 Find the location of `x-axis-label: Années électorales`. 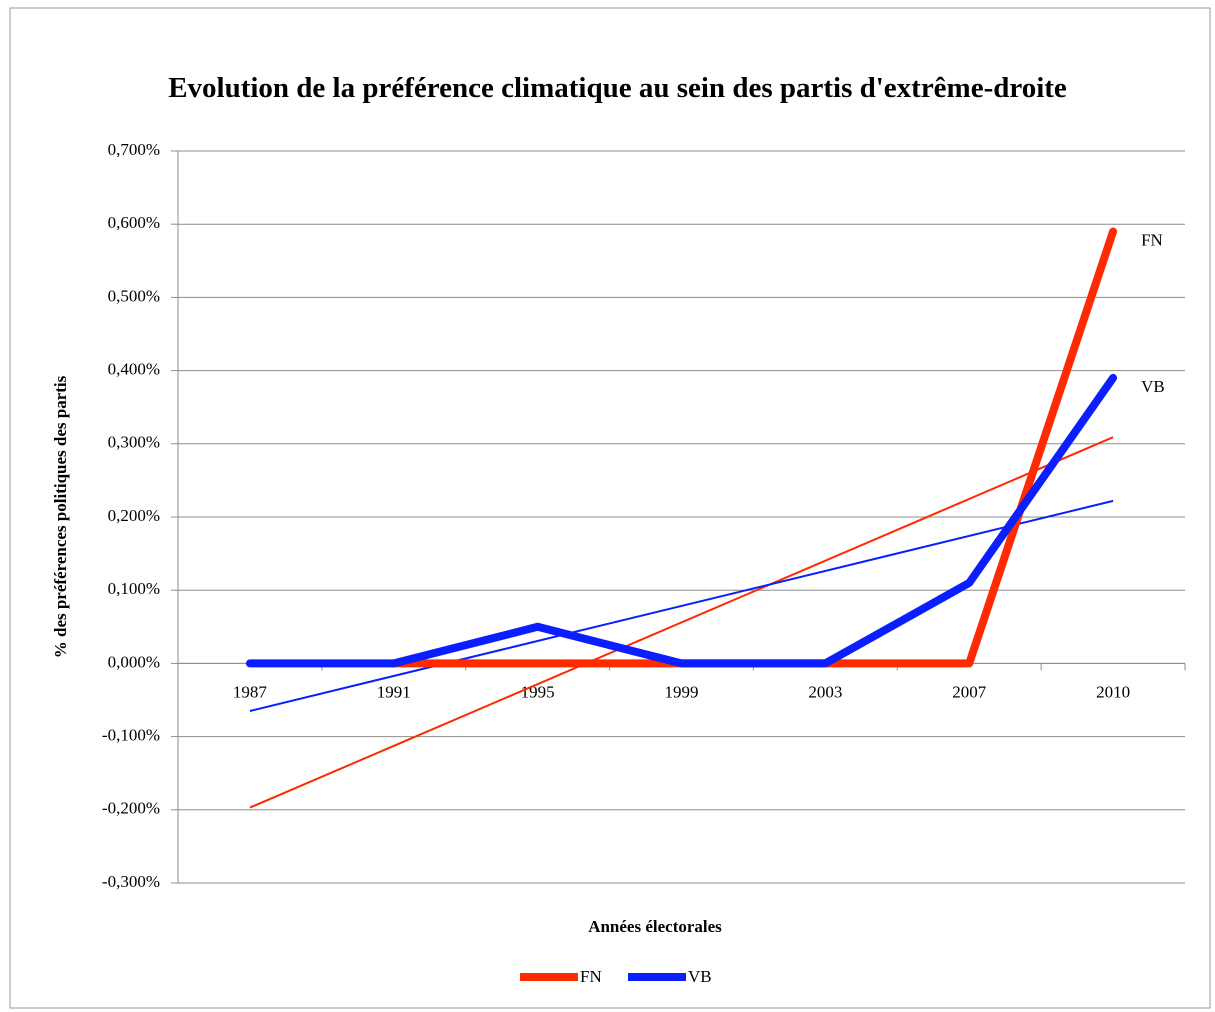

x-axis-label: Années électorales is located at coordinates (655, 926).